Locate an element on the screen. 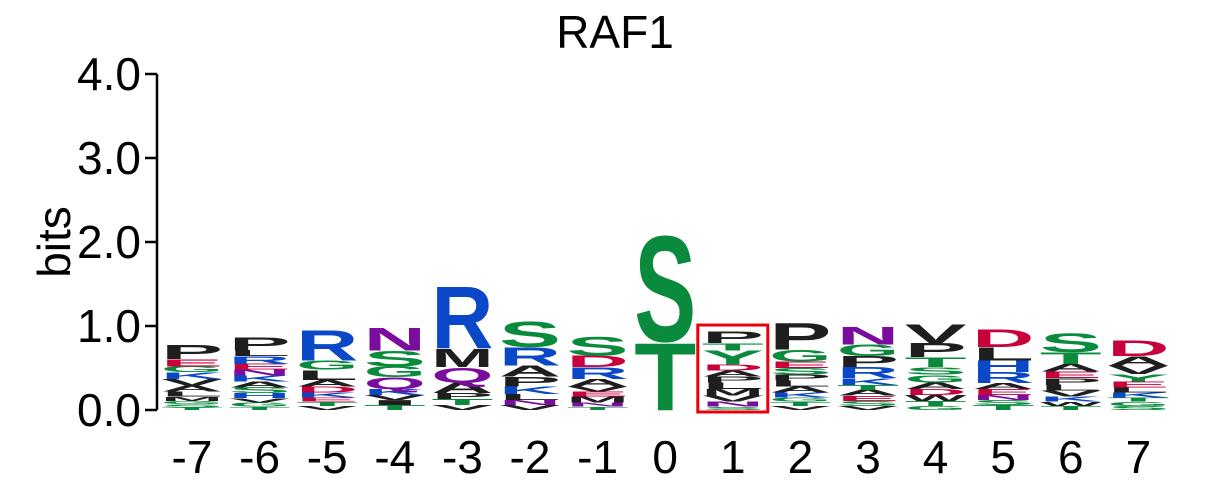 The width and height of the screenshot is (1229, 496). logo-letter: I is located at coordinates (395, 403).